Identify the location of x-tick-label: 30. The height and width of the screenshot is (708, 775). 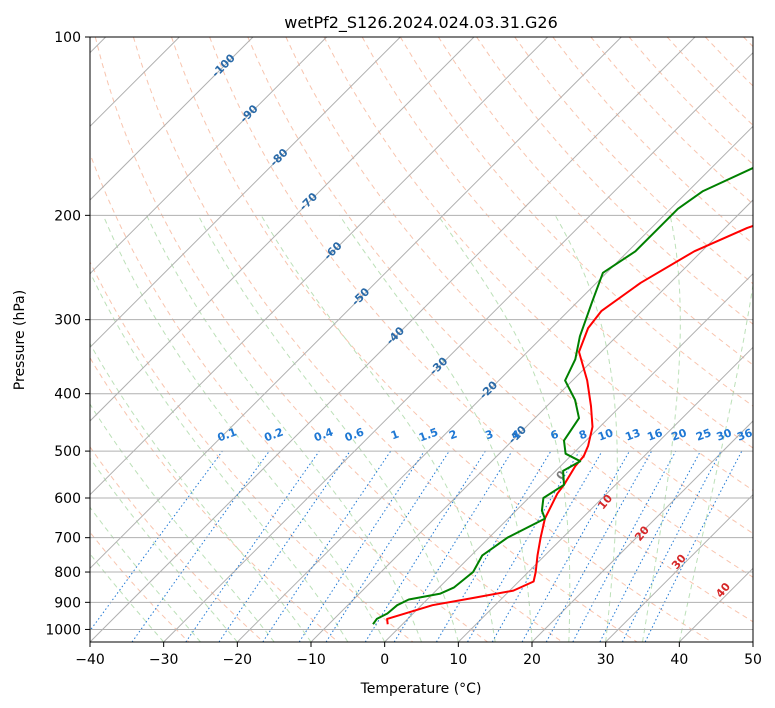
(606, 660).